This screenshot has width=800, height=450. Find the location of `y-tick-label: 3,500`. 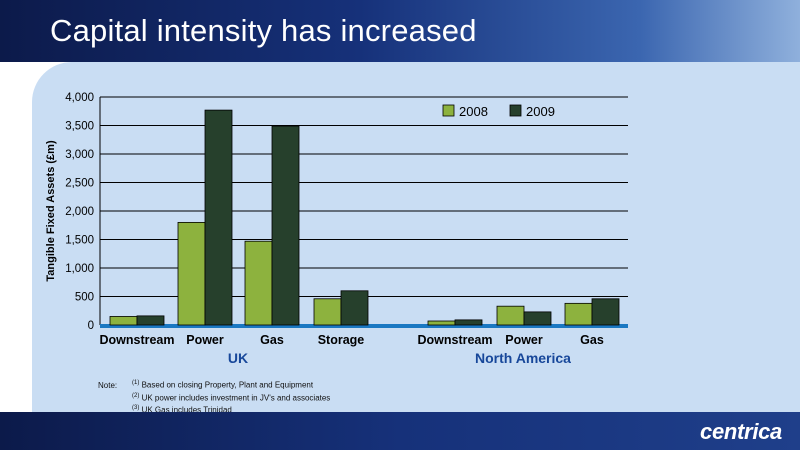

y-tick-label: 3,500 is located at coordinates (79, 127).